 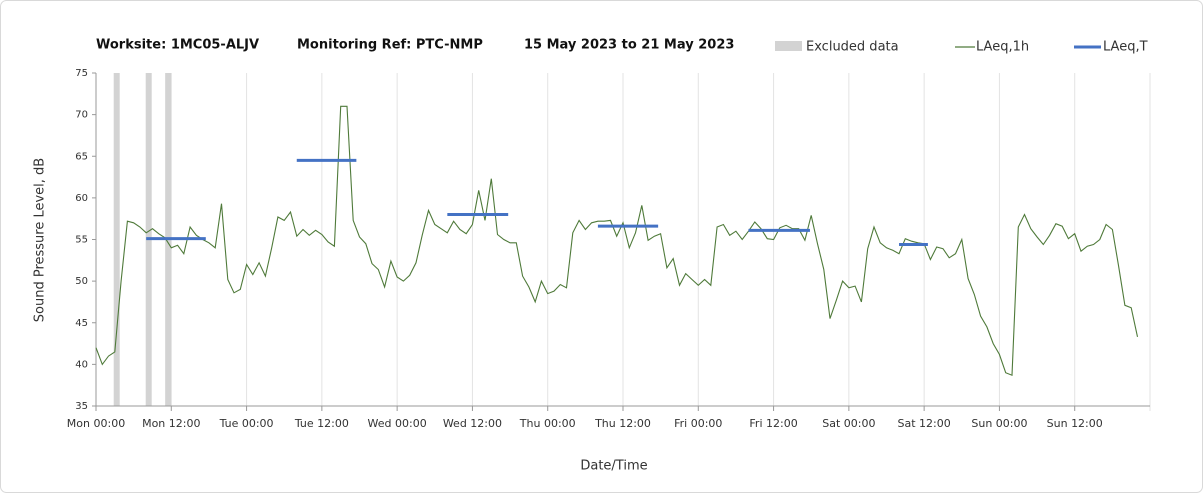 What do you see at coordinates (1125, 47) in the screenshot?
I see `legend-label: LAeq,T` at bounding box center [1125, 47].